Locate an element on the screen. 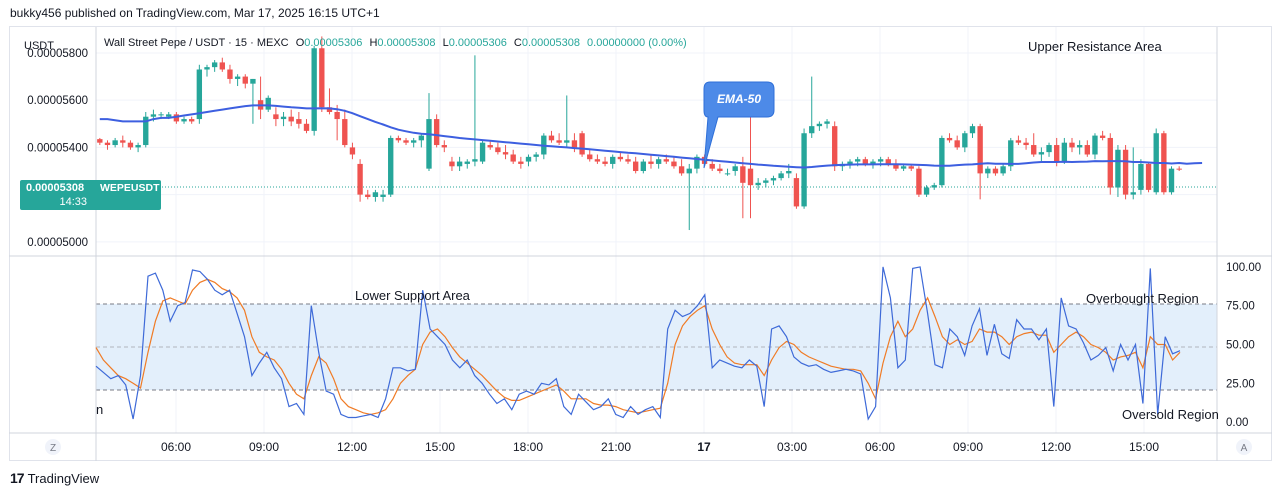  stoch-tick-label: 75.00 is located at coordinates (1240, 307).